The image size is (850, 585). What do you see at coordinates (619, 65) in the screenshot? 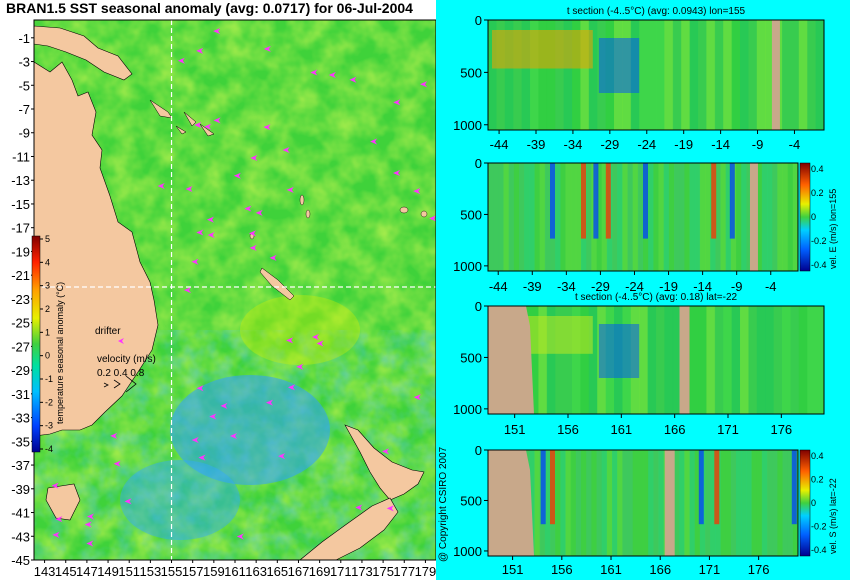
I see `cool-subsurface-feature` at bounding box center [619, 65].